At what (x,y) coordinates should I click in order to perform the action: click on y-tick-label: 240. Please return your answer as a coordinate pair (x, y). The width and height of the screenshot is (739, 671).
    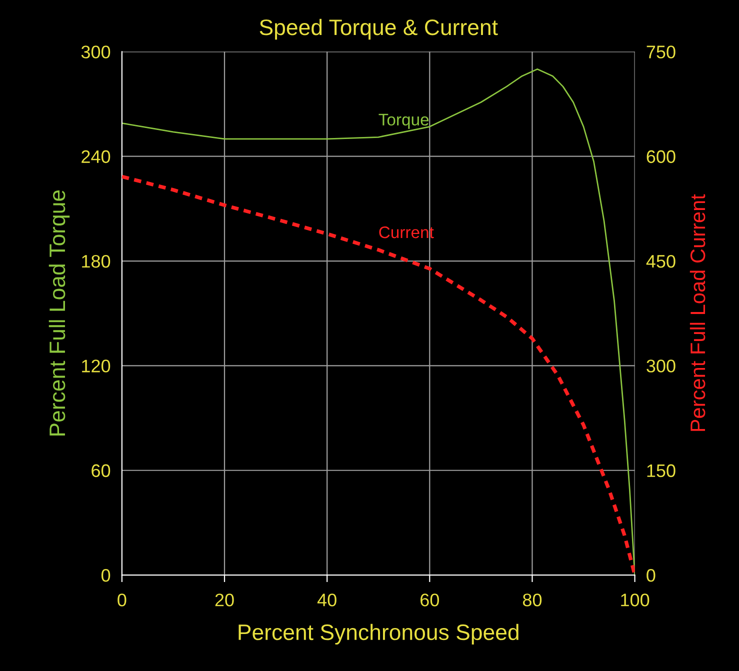
    Looking at the image, I should click on (96, 157).